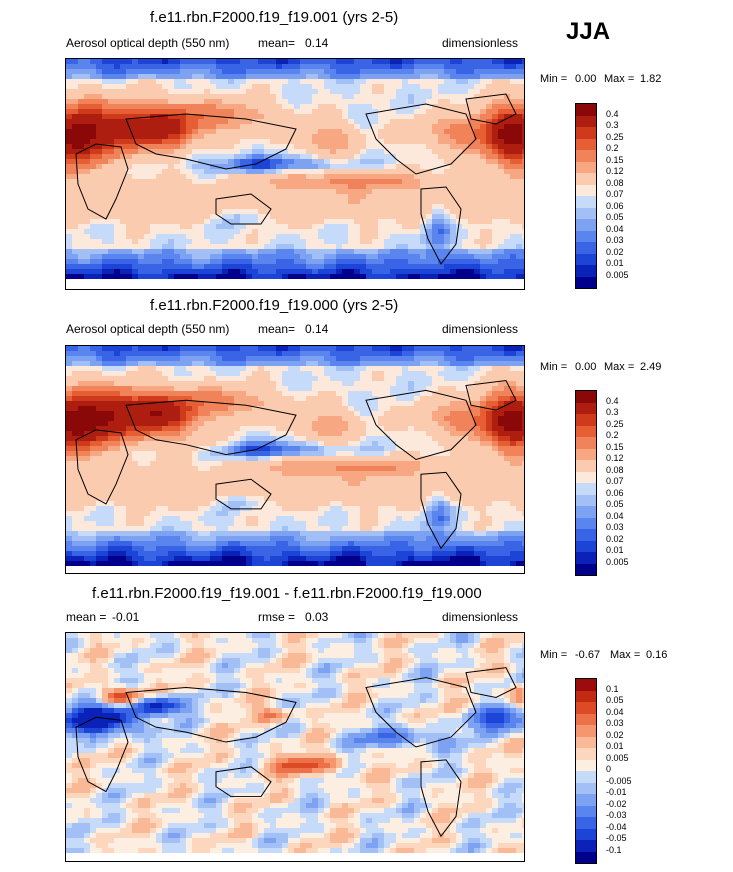 This screenshot has width=733, height=872. What do you see at coordinates (625, 655) in the screenshot?
I see `panel-bottom-max-label: Max =` at bounding box center [625, 655].